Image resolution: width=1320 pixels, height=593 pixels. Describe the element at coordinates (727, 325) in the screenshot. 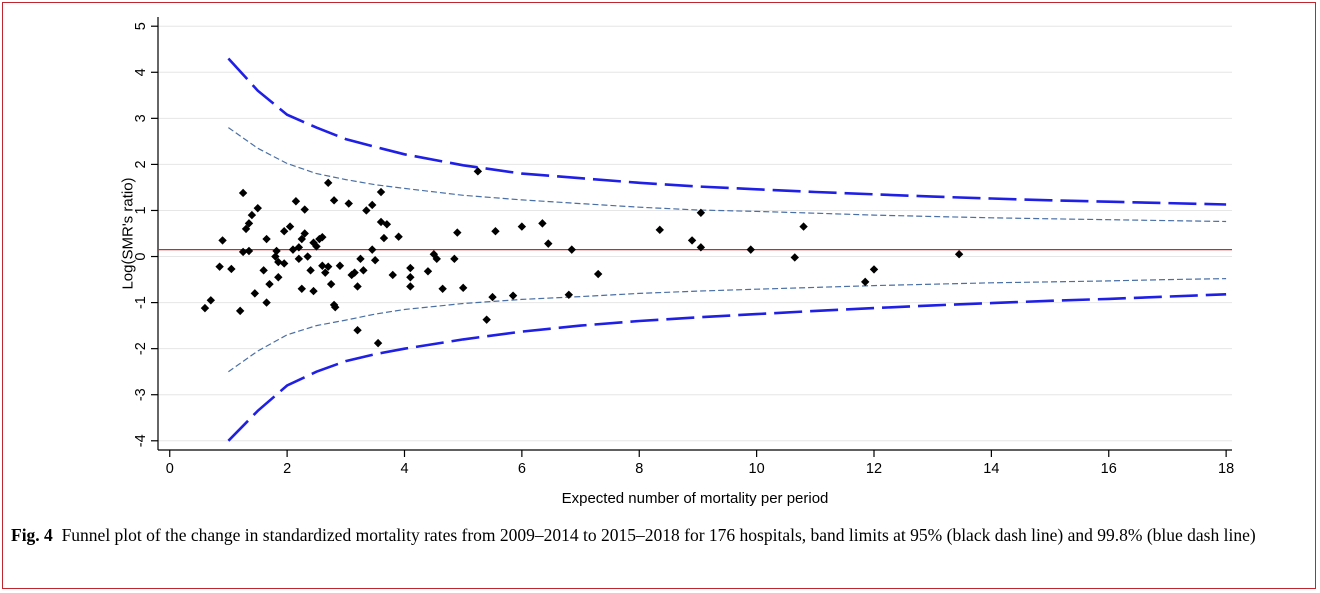

I see `lower-95-limit` at that location.